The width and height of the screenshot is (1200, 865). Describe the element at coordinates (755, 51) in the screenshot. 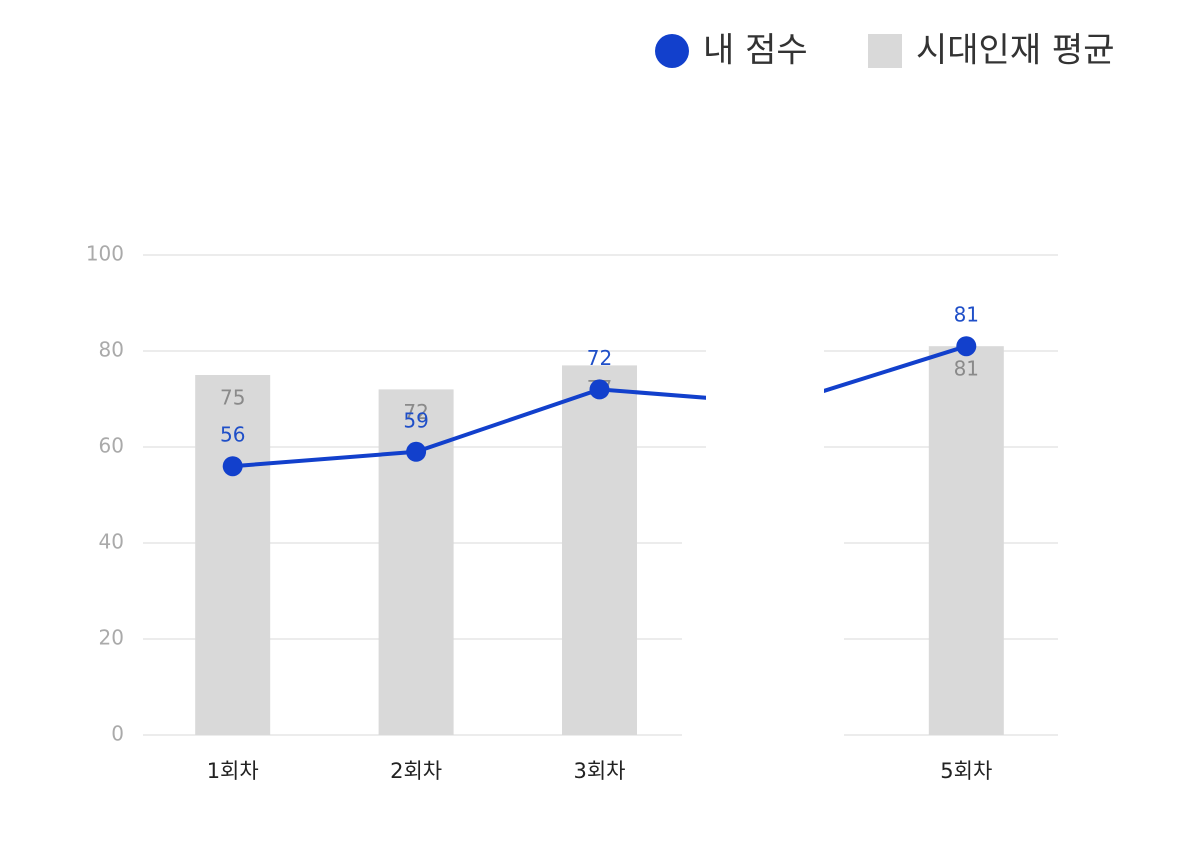

I see `legend-label: 내 점수` at that location.